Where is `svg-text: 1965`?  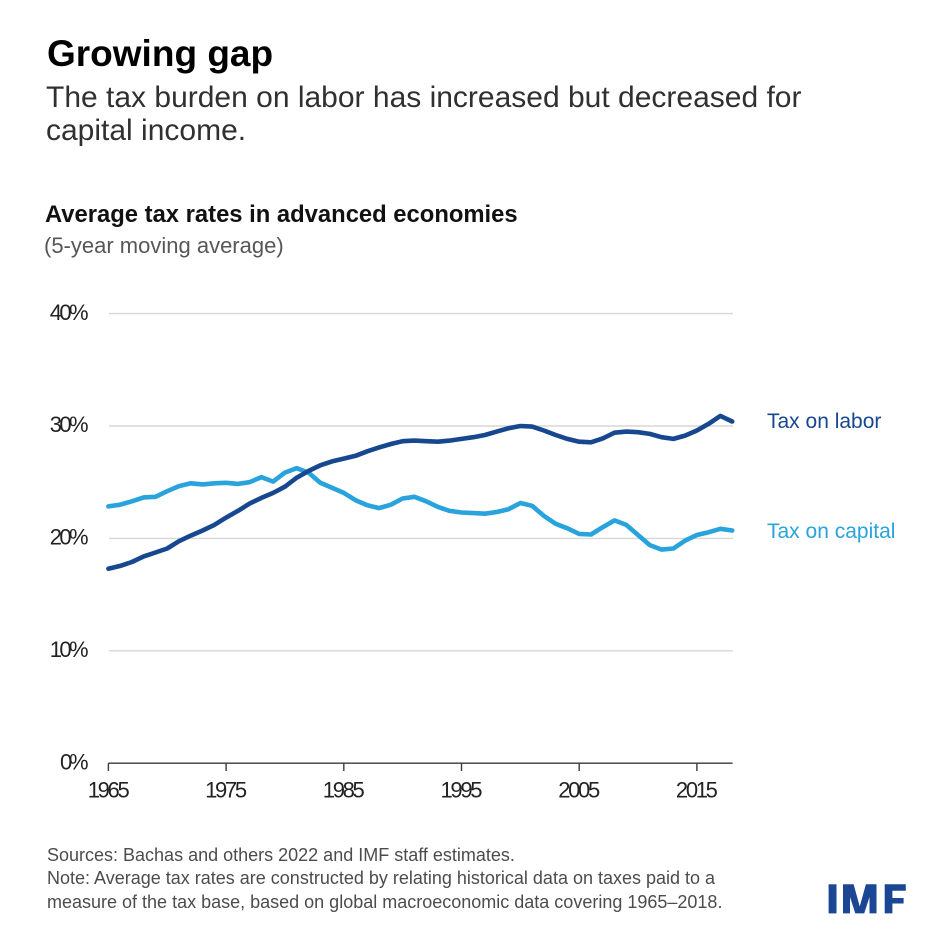 svg-text: 1965 is located at coordinates (109, 789).